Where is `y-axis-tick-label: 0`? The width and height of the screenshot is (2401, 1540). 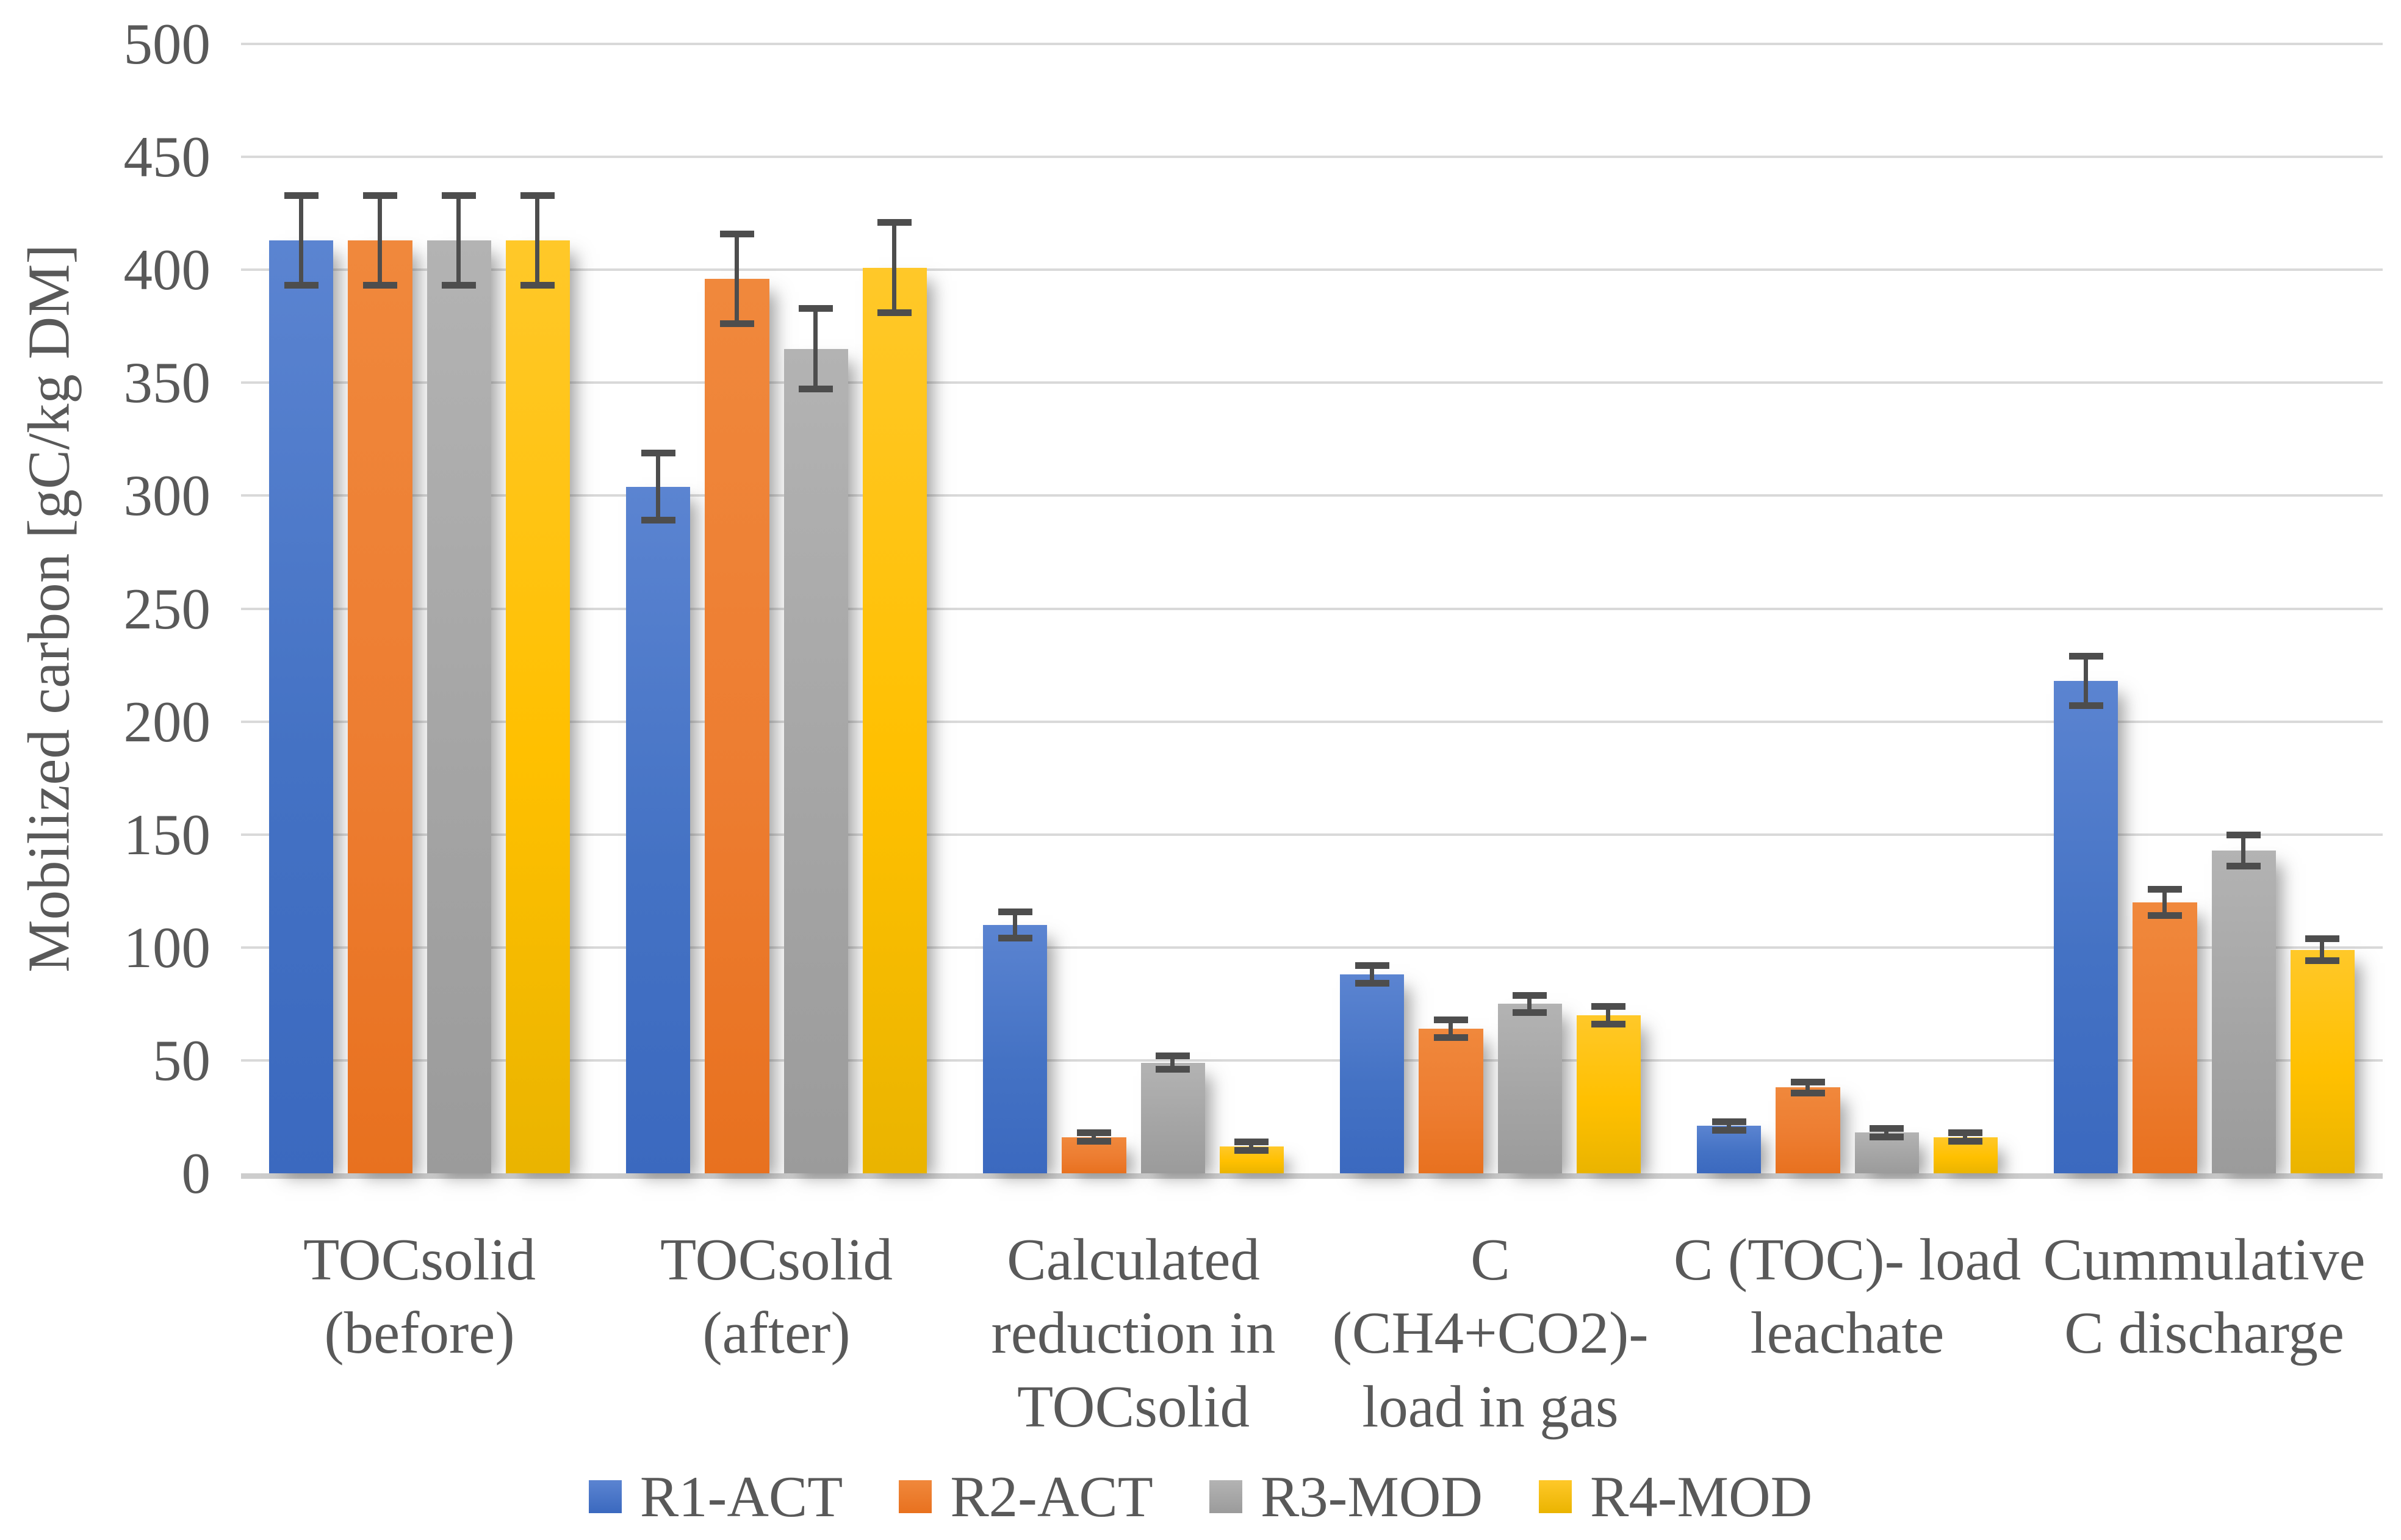 y-axis-tick-label: 0 is located at coordinates (196, 1173).